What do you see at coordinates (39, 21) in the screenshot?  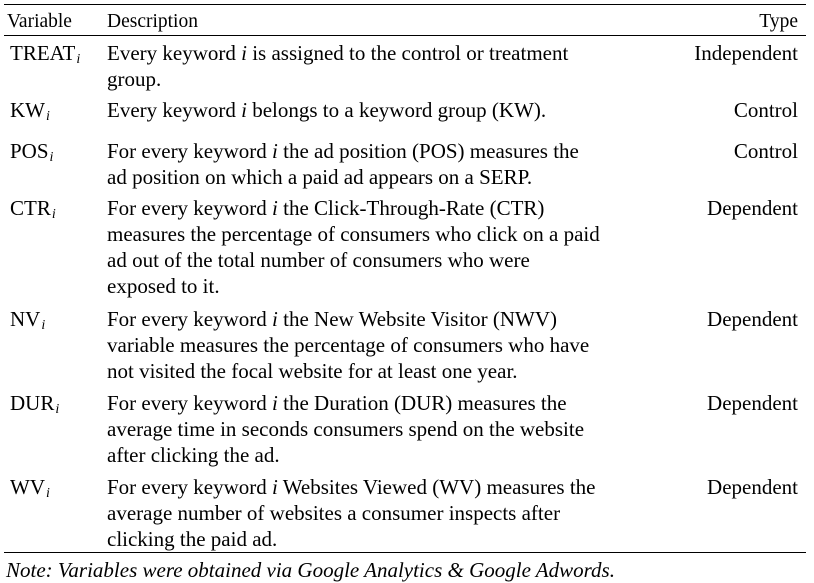 I see `header-variable: Variable` at bounding box center [39, 21].